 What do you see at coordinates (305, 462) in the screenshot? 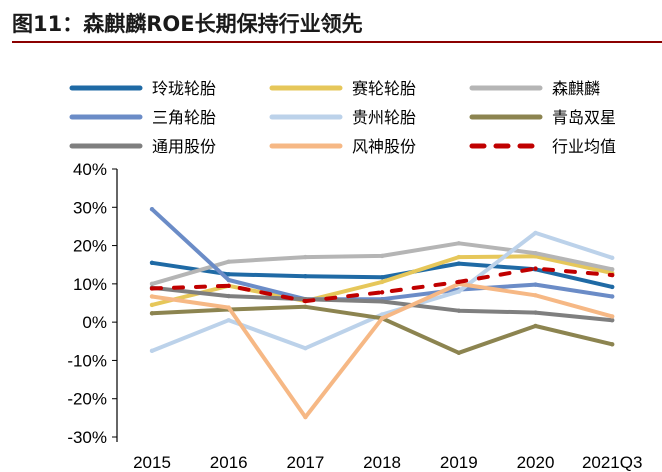
I see `x-tick-label: 2017` at bounding box center [305, 462].